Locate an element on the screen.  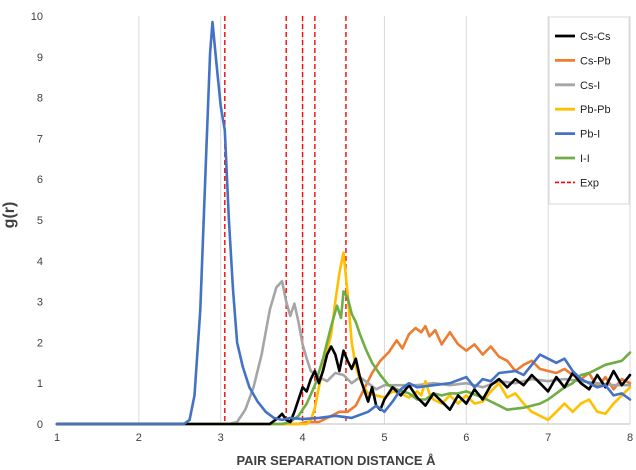
x-tick-label: 8 is located at coordinates (630, 438).